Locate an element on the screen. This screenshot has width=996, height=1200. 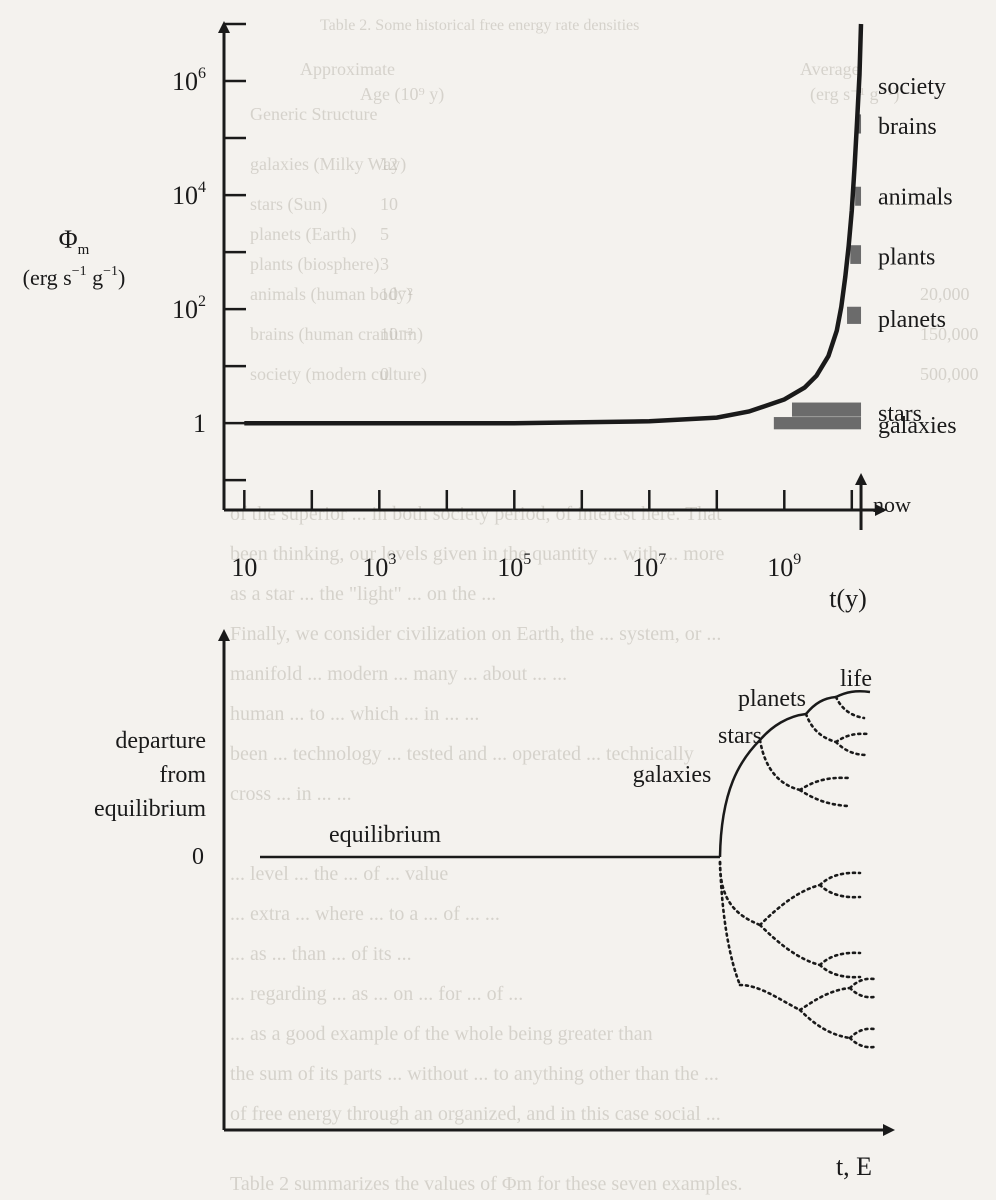
y-tick-label: 10⁴ is located at coordinates (189, 194).